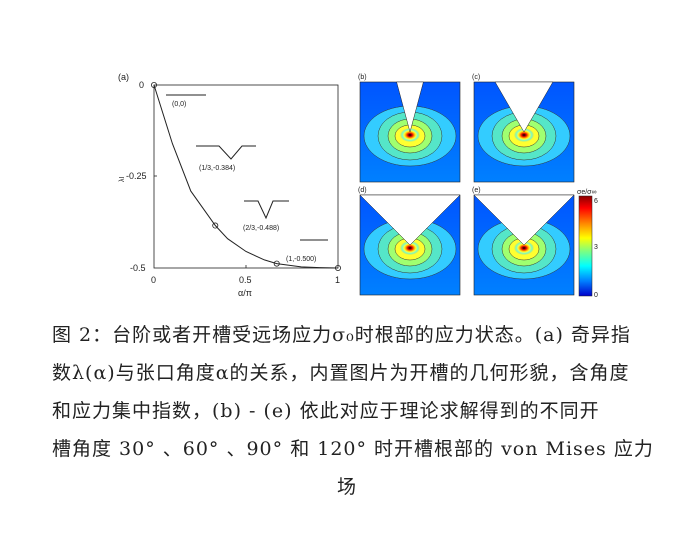 This screenshot has height=555, width=682. Describe the element at coordinates (138, 268) in the screenshot. I see `ytick-2: -0.5` at that location.